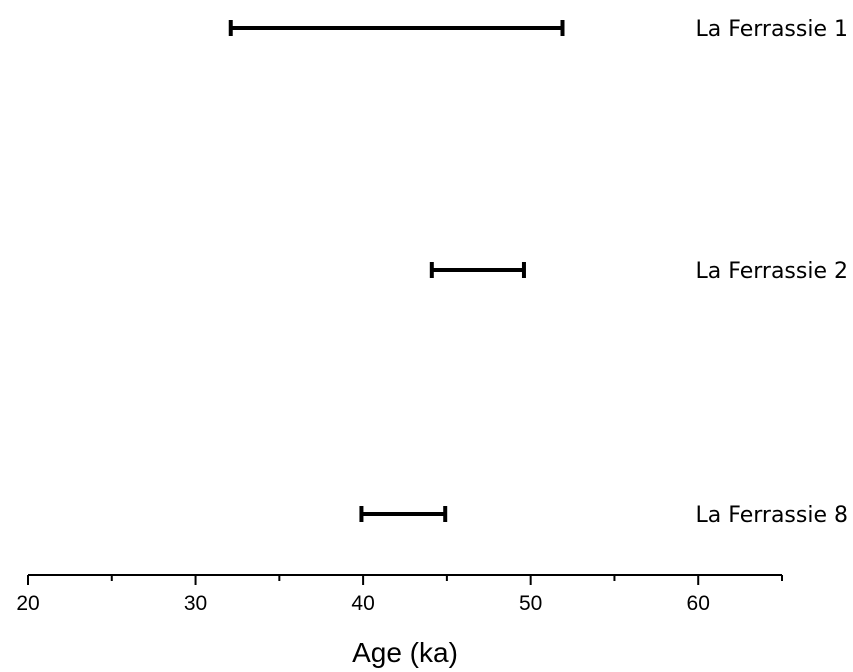 The width and height of the screenshot is (853, 672). What do you see at coordinates (603, 515) in the screenshot?
I see `range-row: La Ferrassie 8` at bounding box center [603, 515].